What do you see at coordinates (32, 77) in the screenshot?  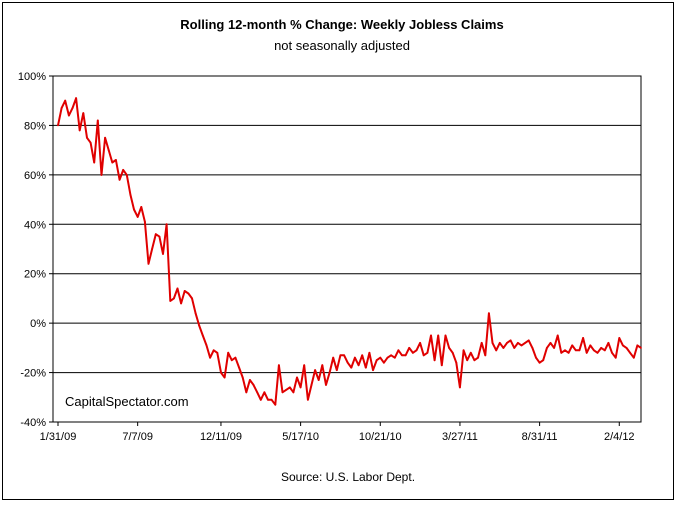 I see `y-tick-label: 100%` at bounding box center [32, 77].